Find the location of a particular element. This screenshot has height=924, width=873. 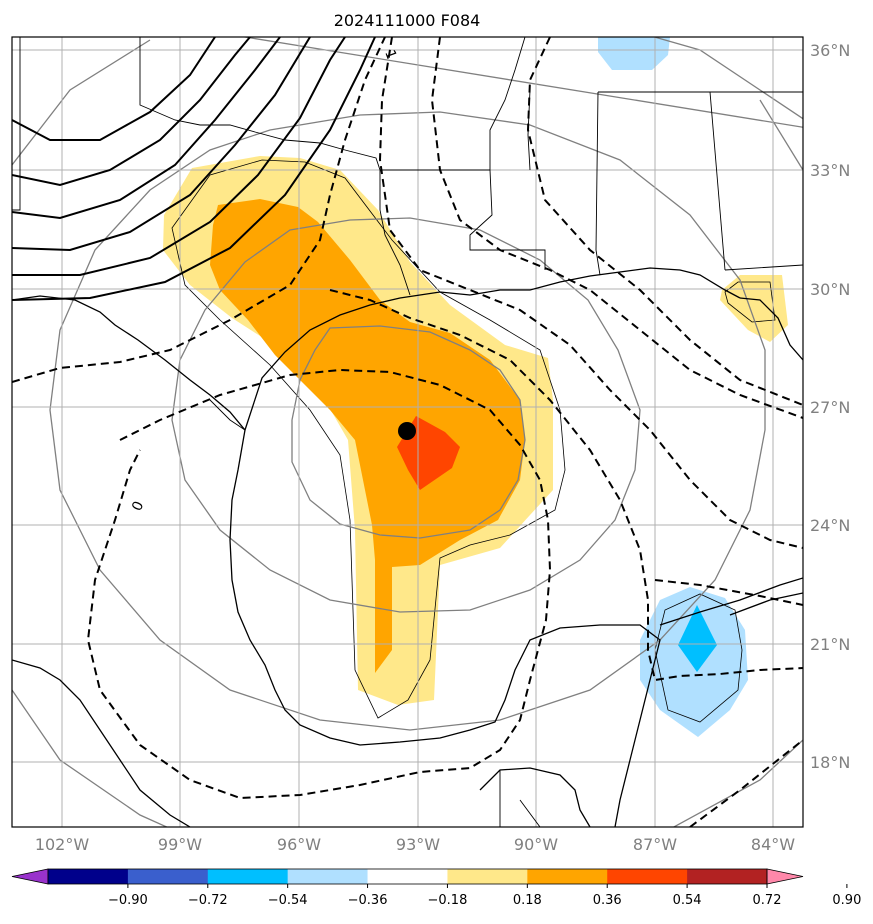

colorbar-extend-low is located at coordinates (30, 876).